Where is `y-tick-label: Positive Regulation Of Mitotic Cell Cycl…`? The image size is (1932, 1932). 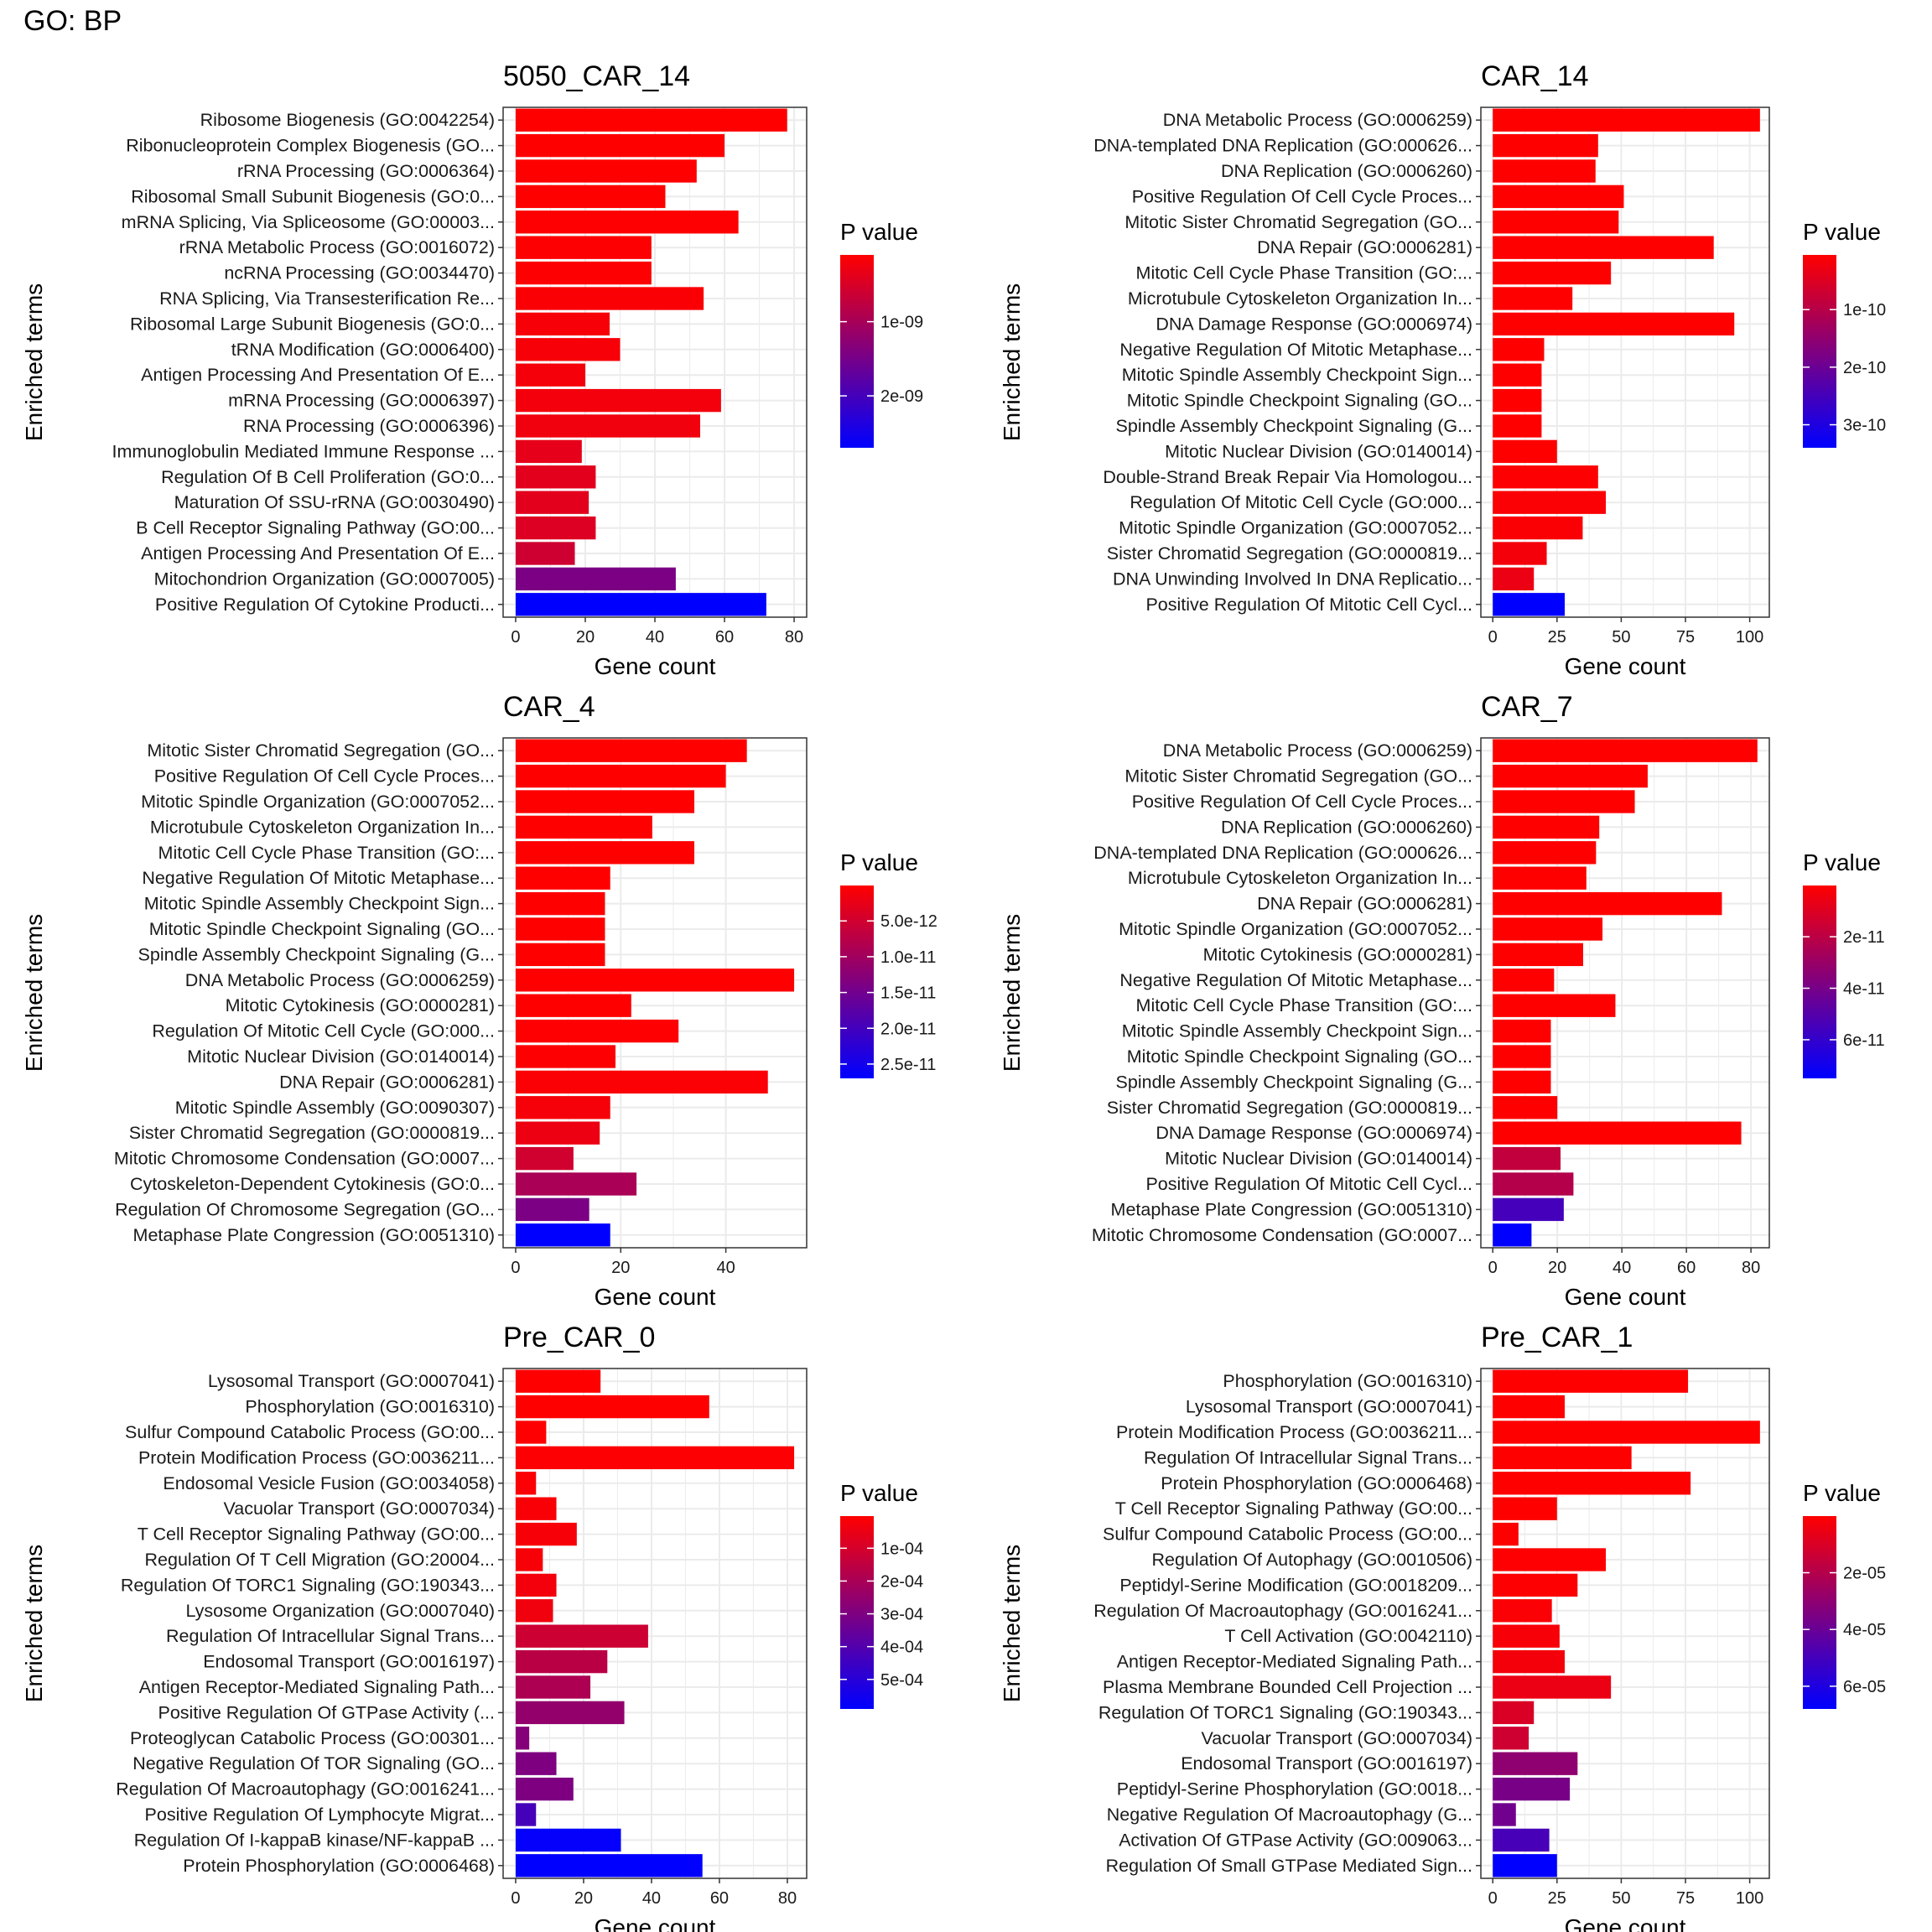
y-tick-label: Positive Regulation Of Mitotic Cell Cycl… is located at coordinates (1308, 1184).